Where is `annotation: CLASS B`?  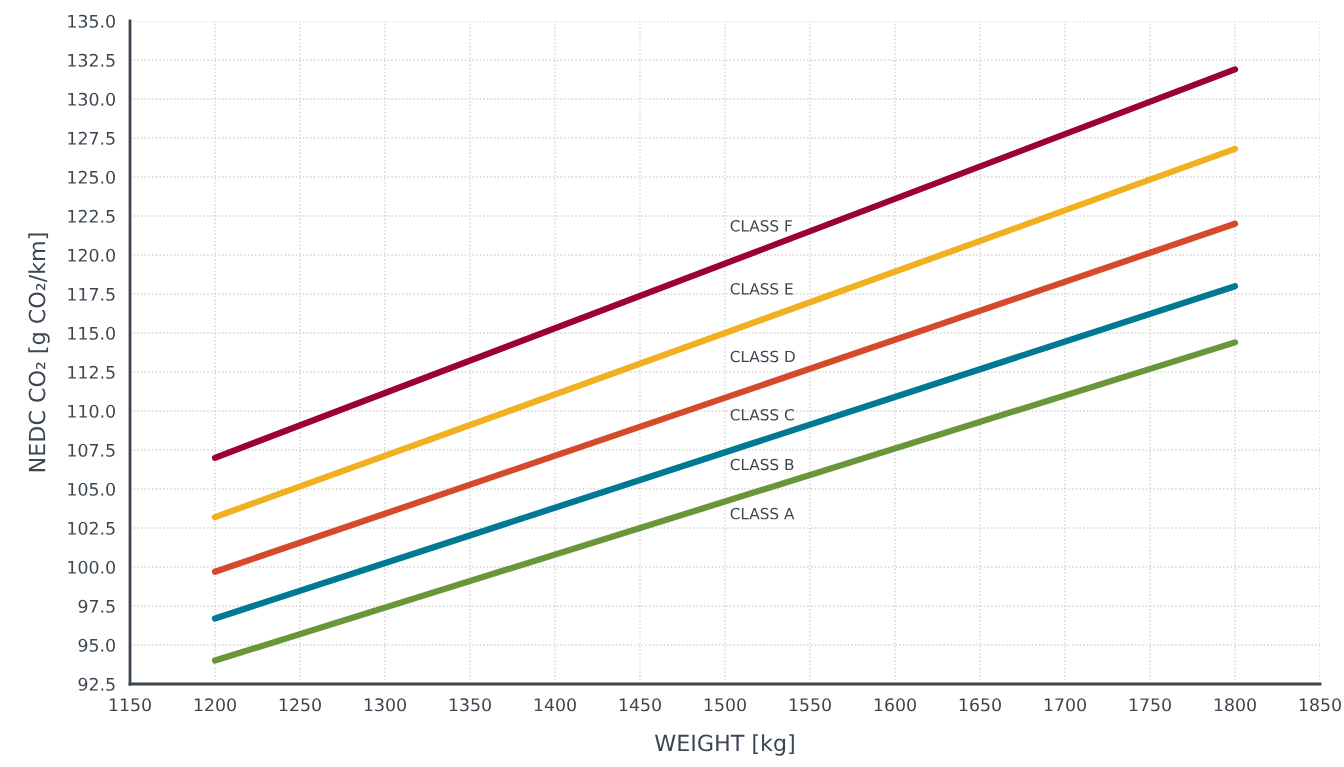
annotation: CLASS B is located at coordinates (762, 464).